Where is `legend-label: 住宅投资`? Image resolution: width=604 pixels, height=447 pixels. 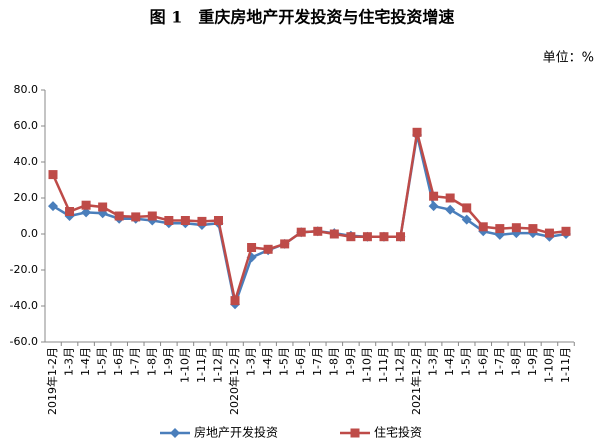
legend-label: 住宅投资 is located at coordinates (398, 432).